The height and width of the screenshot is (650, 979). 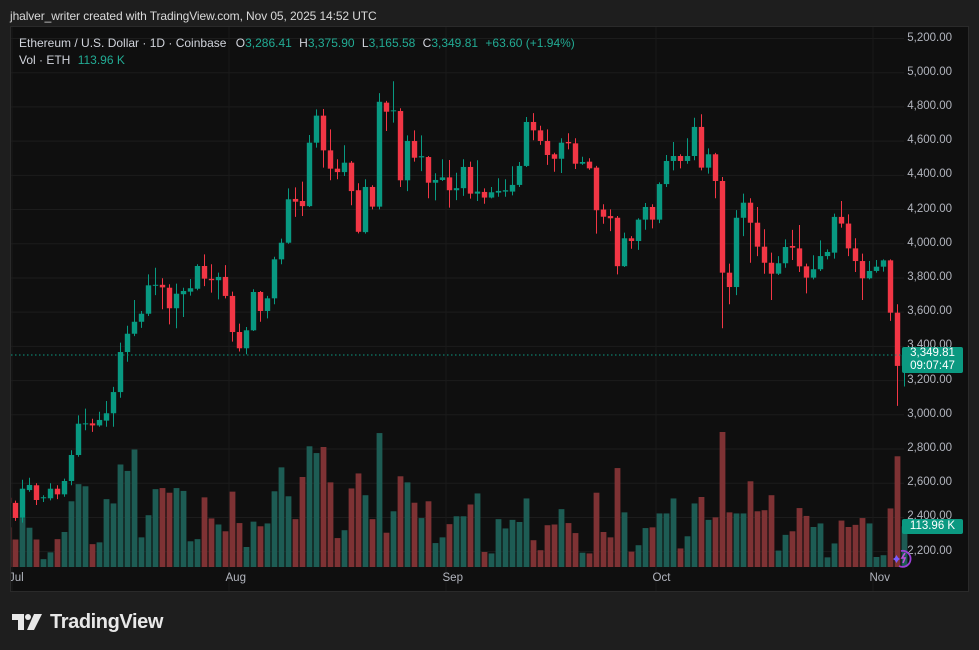 I want to click on price-axis-tick: 3,000.00, so click(x=929, y=413).